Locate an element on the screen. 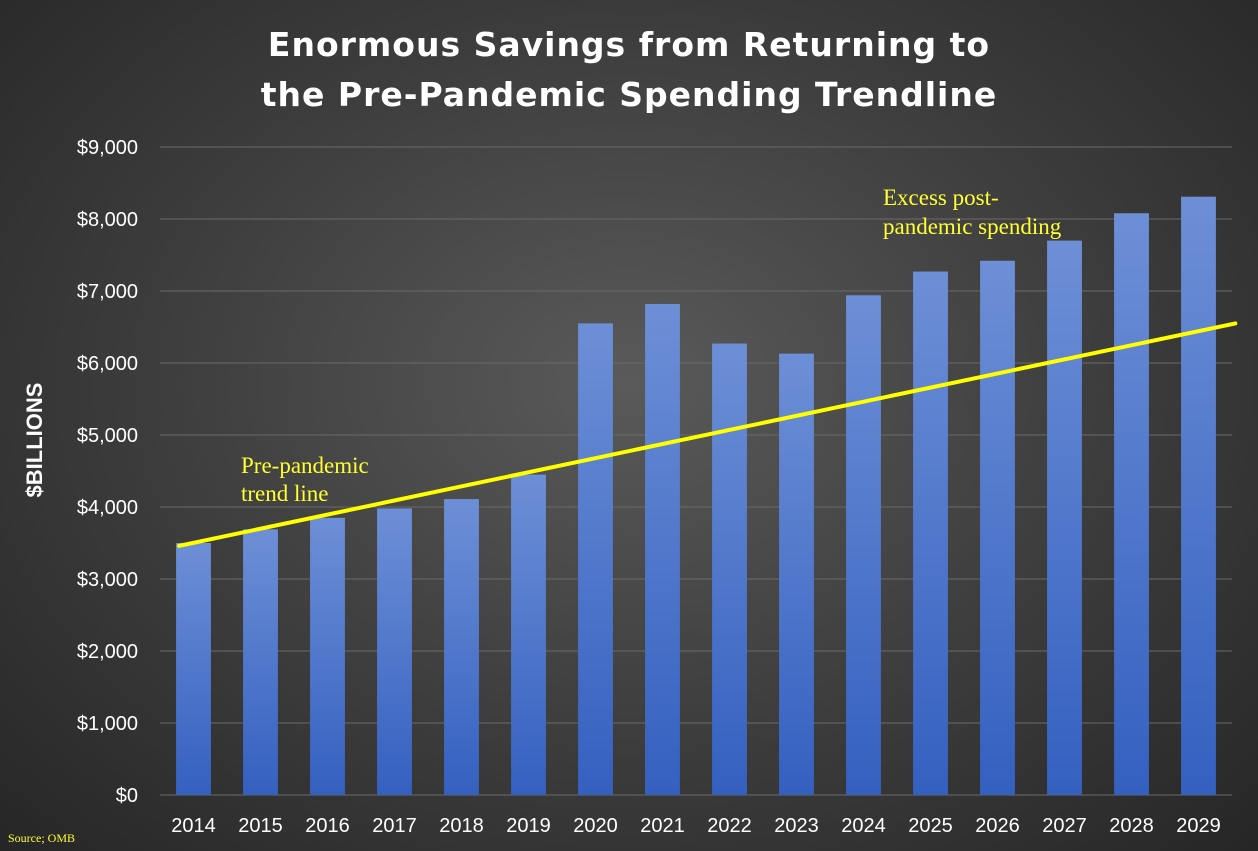  bar-2027 is located at coordinates (1064, 518).